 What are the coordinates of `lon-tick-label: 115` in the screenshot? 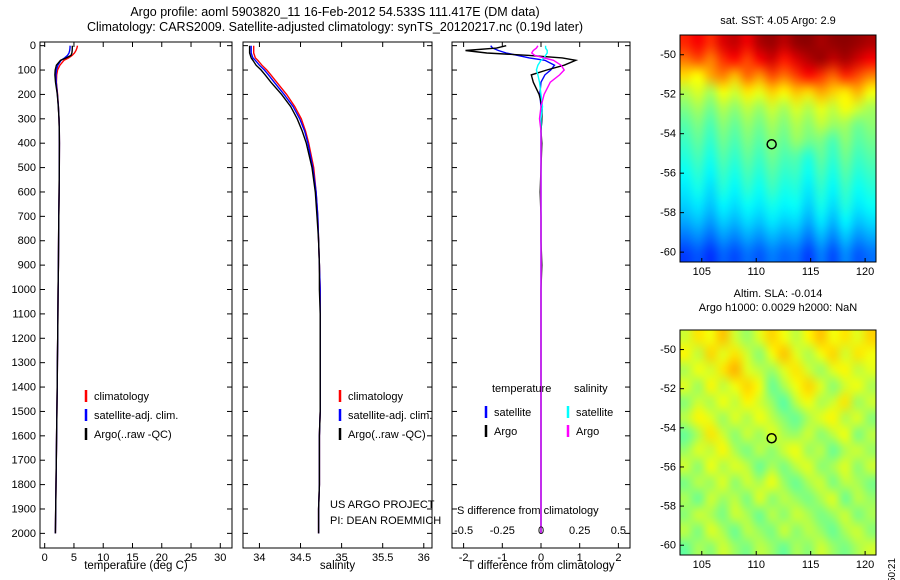 It's located at (811, 272).